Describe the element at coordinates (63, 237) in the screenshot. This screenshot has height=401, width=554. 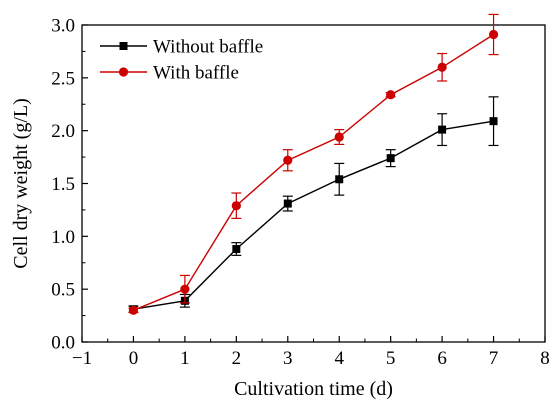
I see `y-tick-label: 1.0` at that location.